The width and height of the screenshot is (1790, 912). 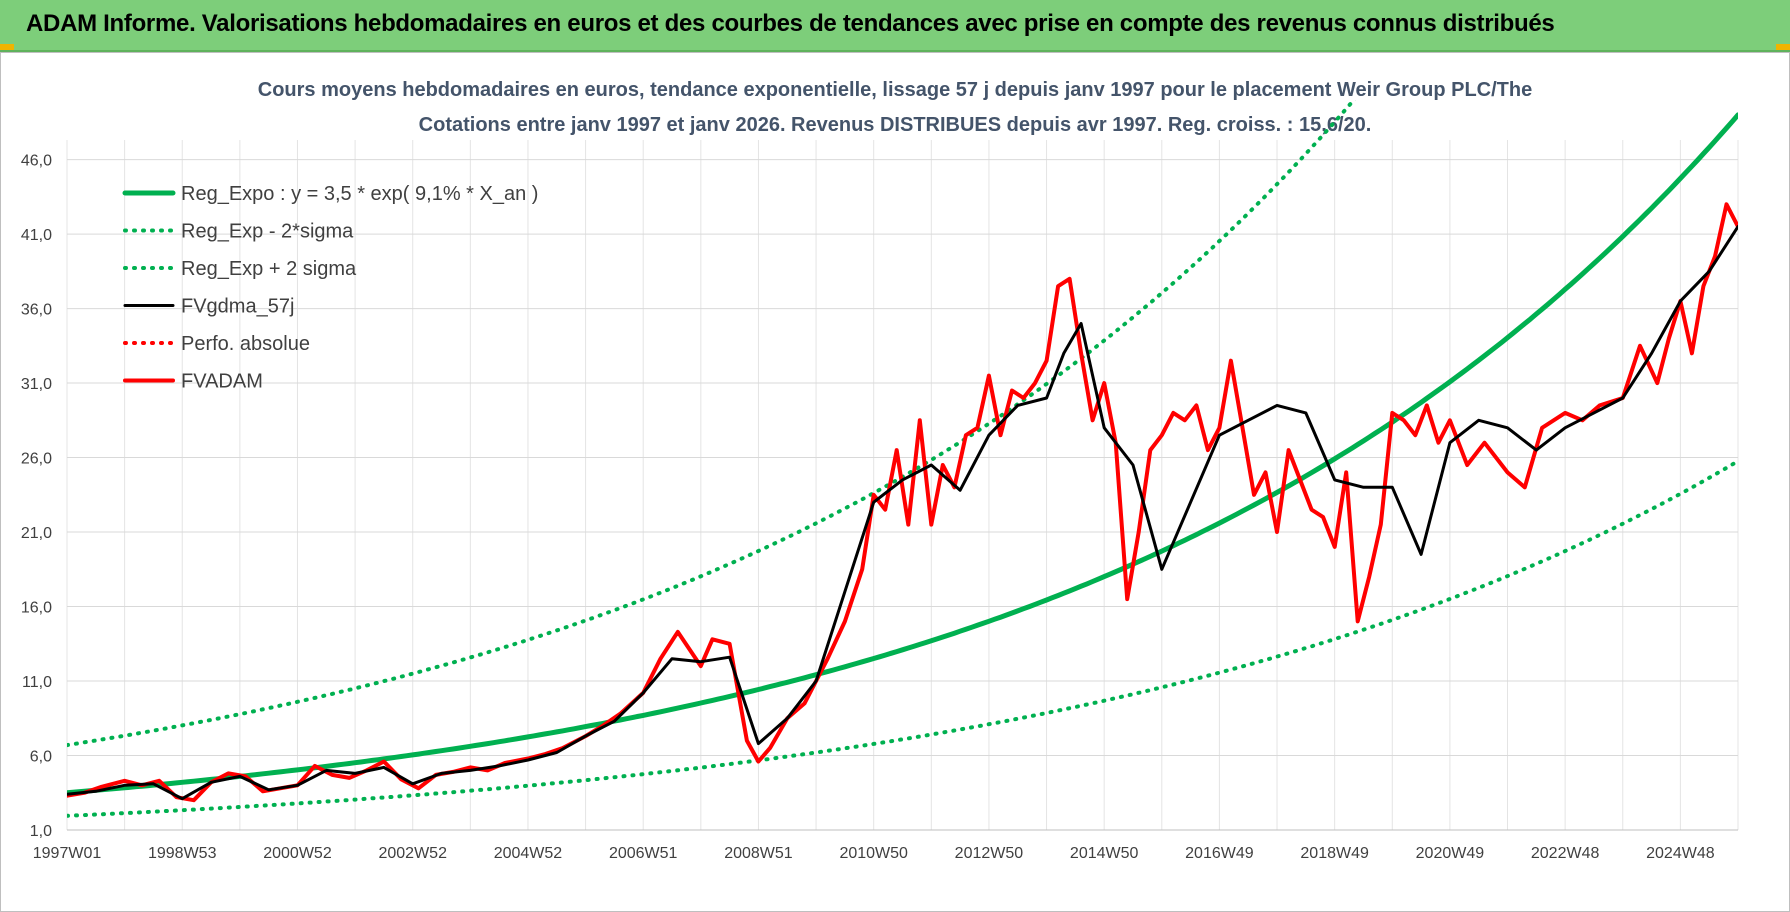 I want to click on y-tick-label: 46,0, so click(x=36, y=161).